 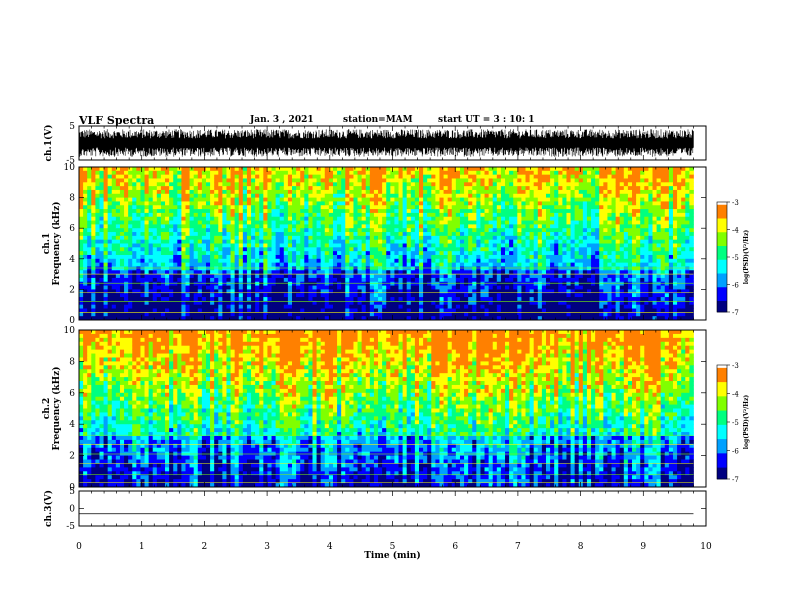 I want to click on y-axis-label: ch.3(V), so click(x=48, y=508).